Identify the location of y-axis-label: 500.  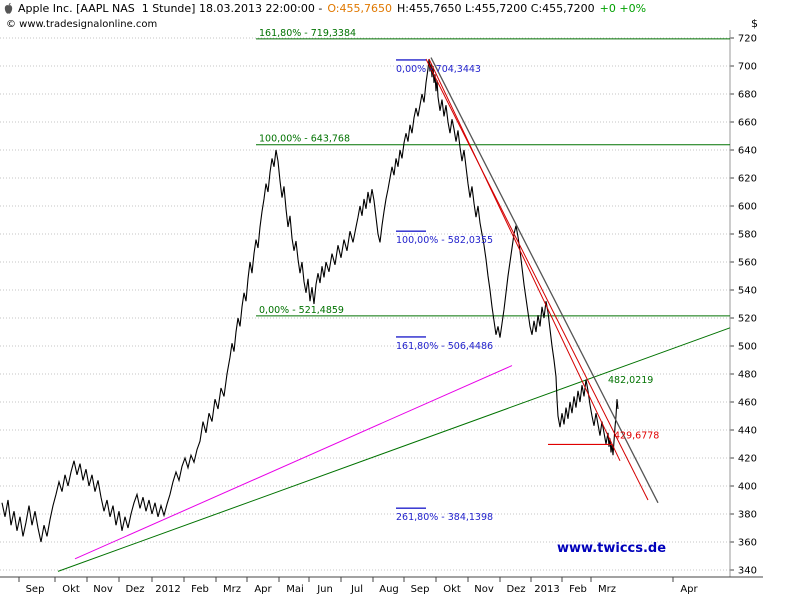
(747, 347).